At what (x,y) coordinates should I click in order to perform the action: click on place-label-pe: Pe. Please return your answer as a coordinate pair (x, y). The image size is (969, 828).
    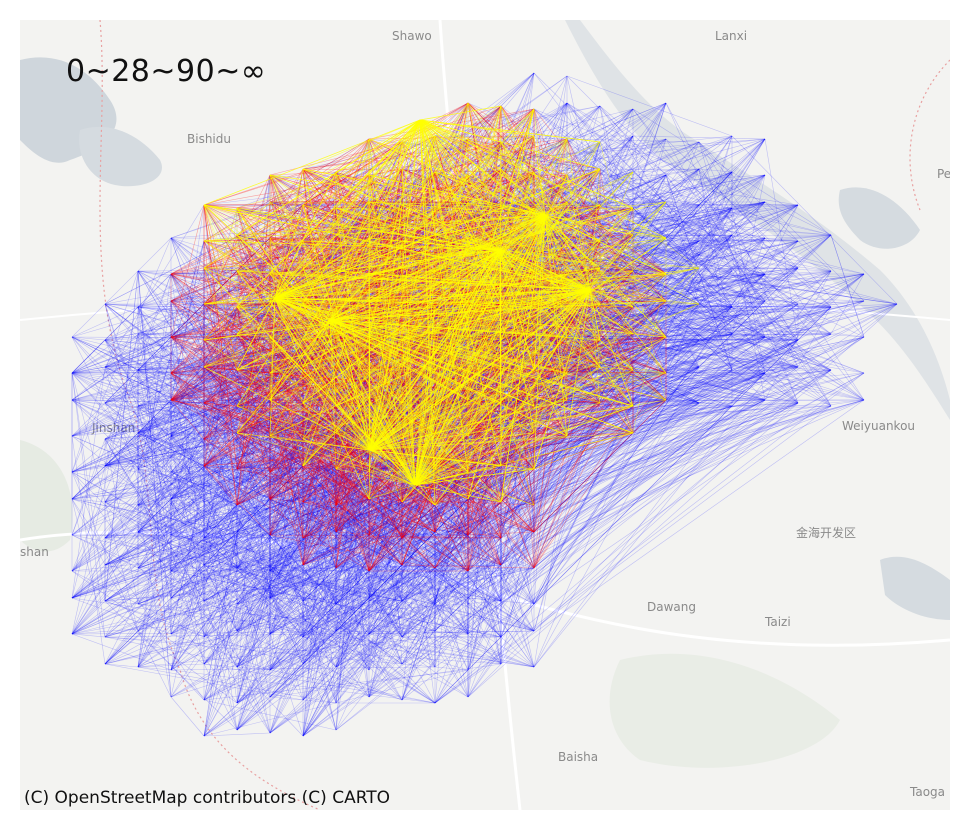
    Looking at the image, I should click on (943, 174).